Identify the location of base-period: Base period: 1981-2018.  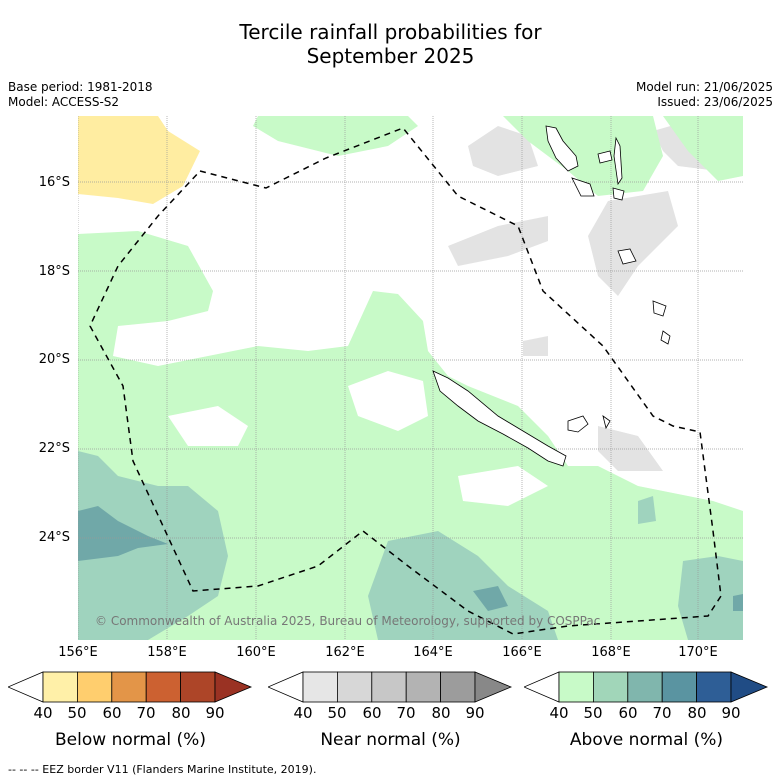
(80, 87).